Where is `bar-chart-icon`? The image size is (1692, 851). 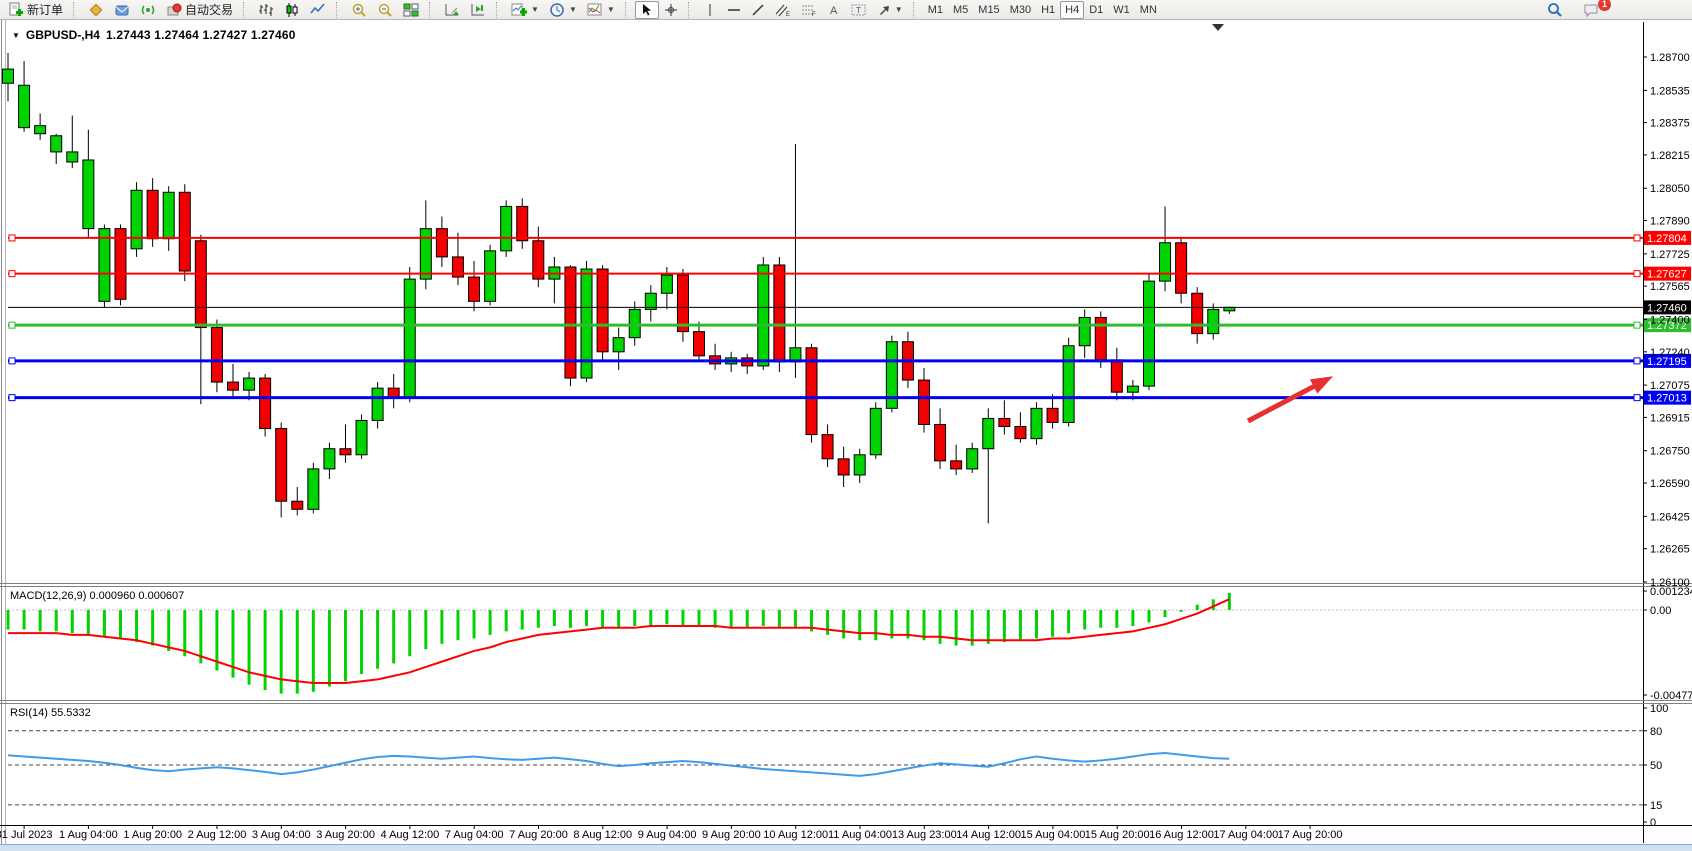
bar-chart-icon is located at coordinates (266, 10).